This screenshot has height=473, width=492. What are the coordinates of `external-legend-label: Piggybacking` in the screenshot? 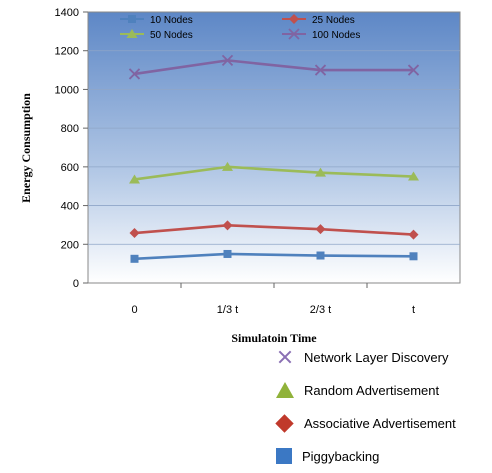 It's located at (341, 456).